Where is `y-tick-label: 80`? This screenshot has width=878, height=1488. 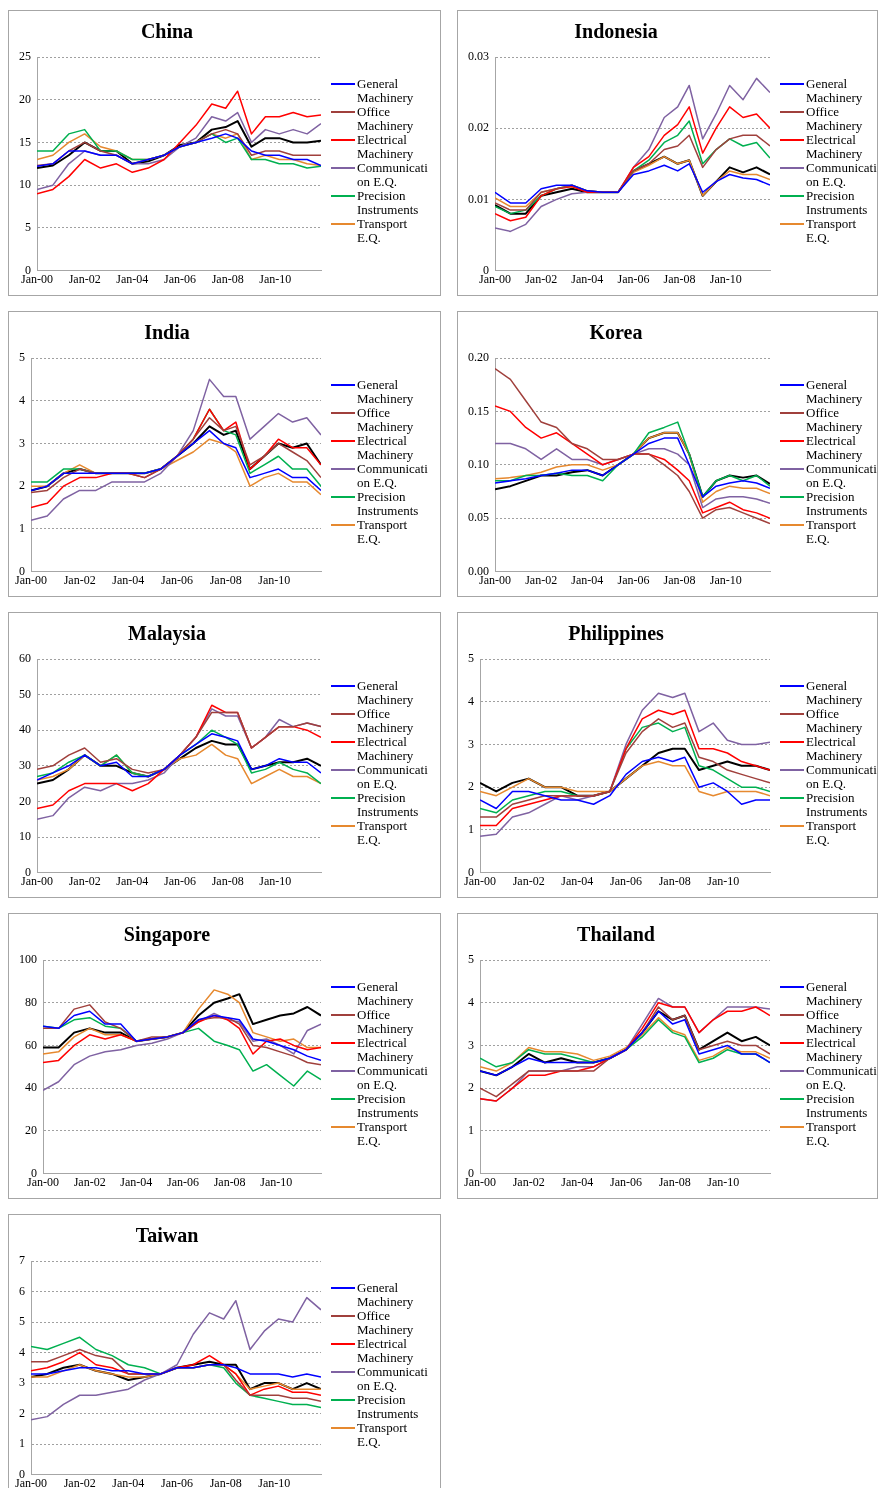 y-tick-label: 80 is located at coordinates (31, 1001).